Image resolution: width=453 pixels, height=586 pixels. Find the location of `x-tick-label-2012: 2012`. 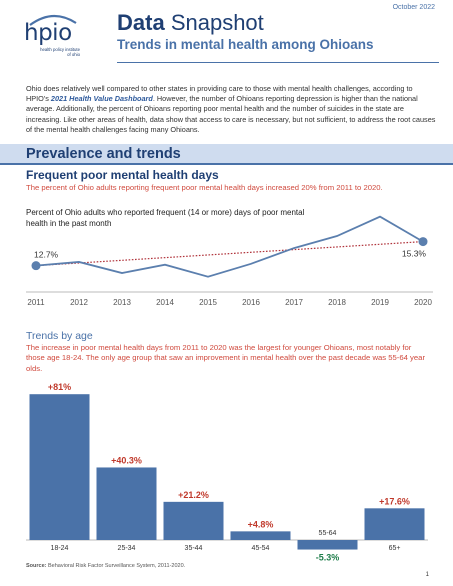

x-tick-label-2012: 2012 is located at coordinates (79, 302).